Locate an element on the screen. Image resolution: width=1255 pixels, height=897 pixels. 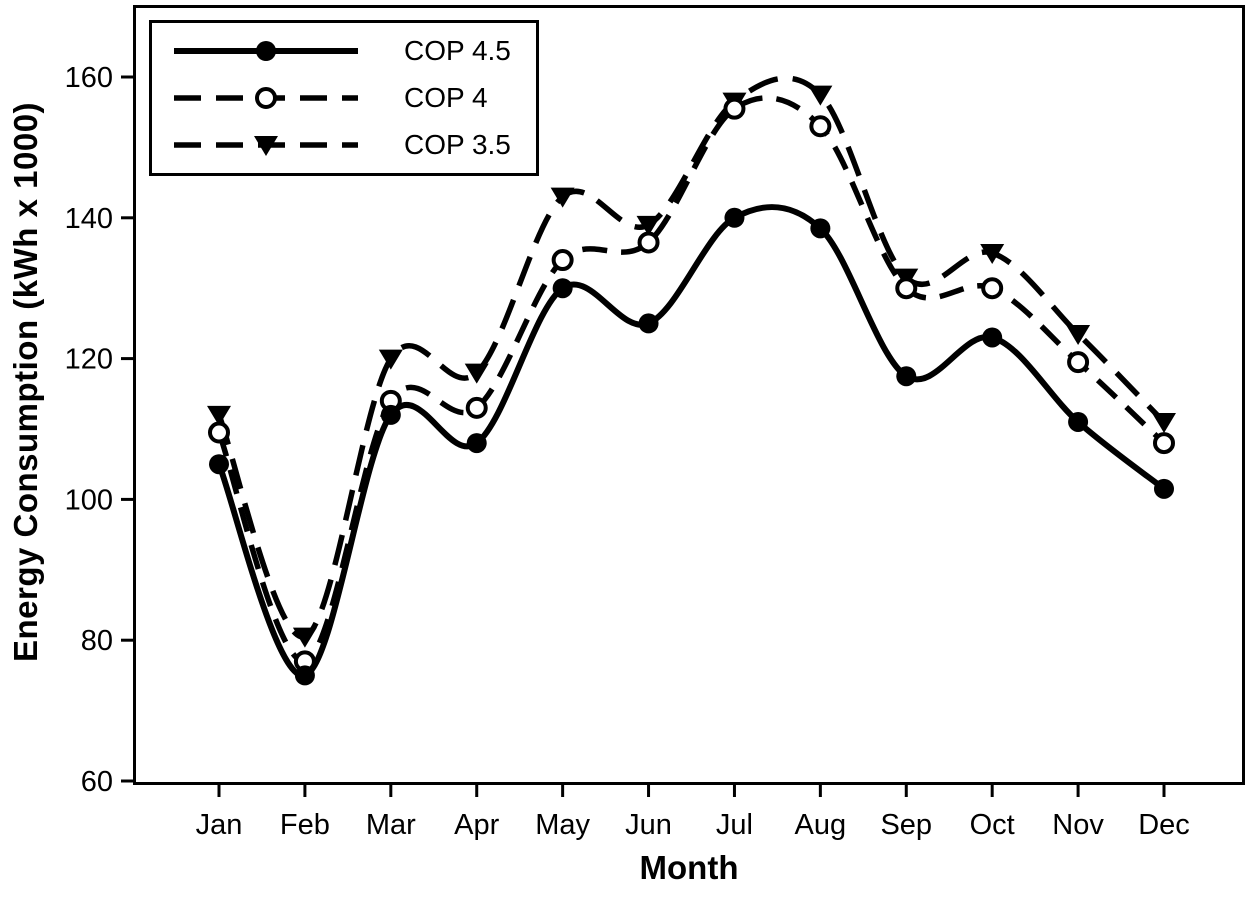
marker-cop-4-jan is located at coordinates (219, 432).